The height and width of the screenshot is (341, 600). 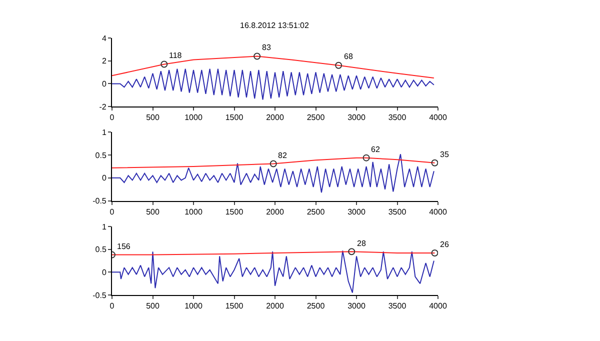 I want to click on annotation: 26, so click(x=445, y=244).